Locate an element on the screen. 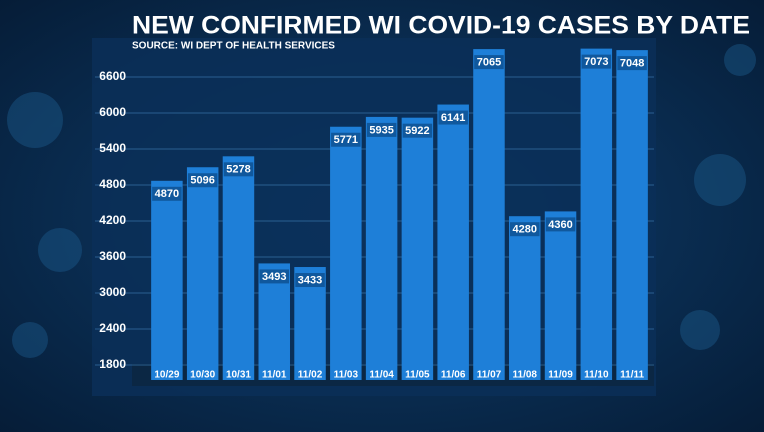  y-tick-label: 6600 is located at coordinates (112, 76).